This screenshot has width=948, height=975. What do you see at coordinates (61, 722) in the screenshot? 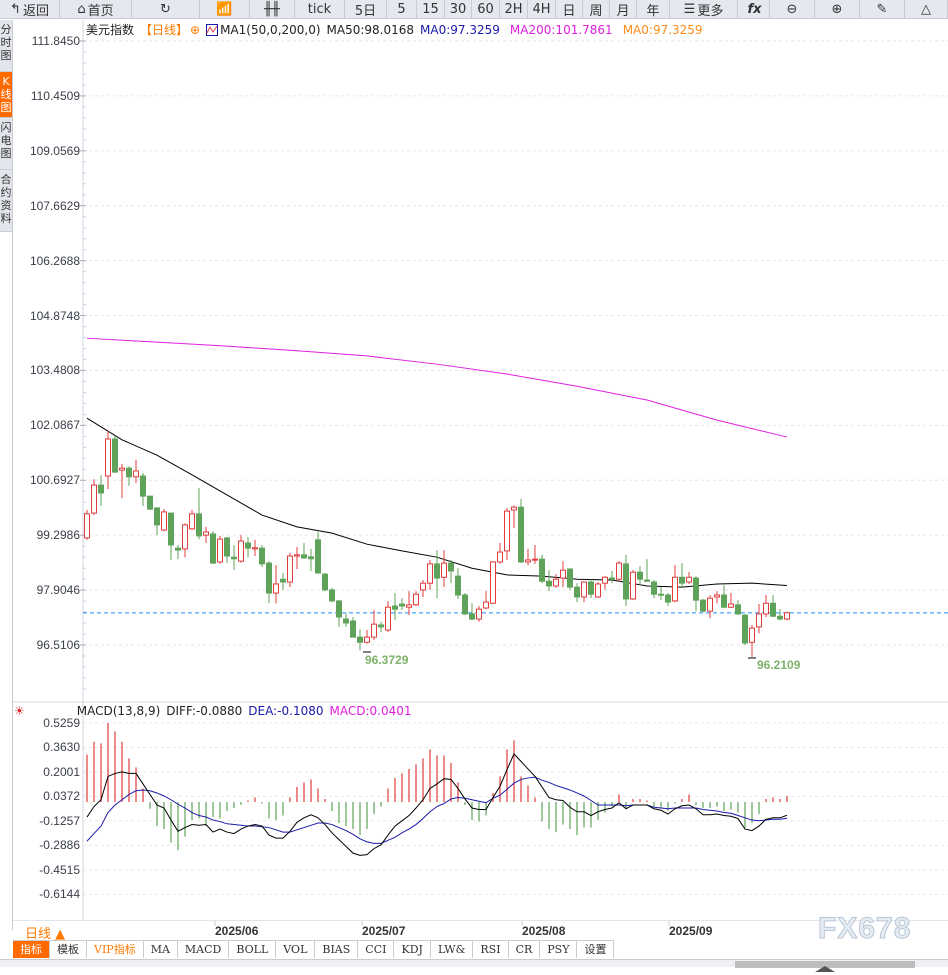
I see `macd-tick-label: 0.5259` at bounding box center [61, 722].